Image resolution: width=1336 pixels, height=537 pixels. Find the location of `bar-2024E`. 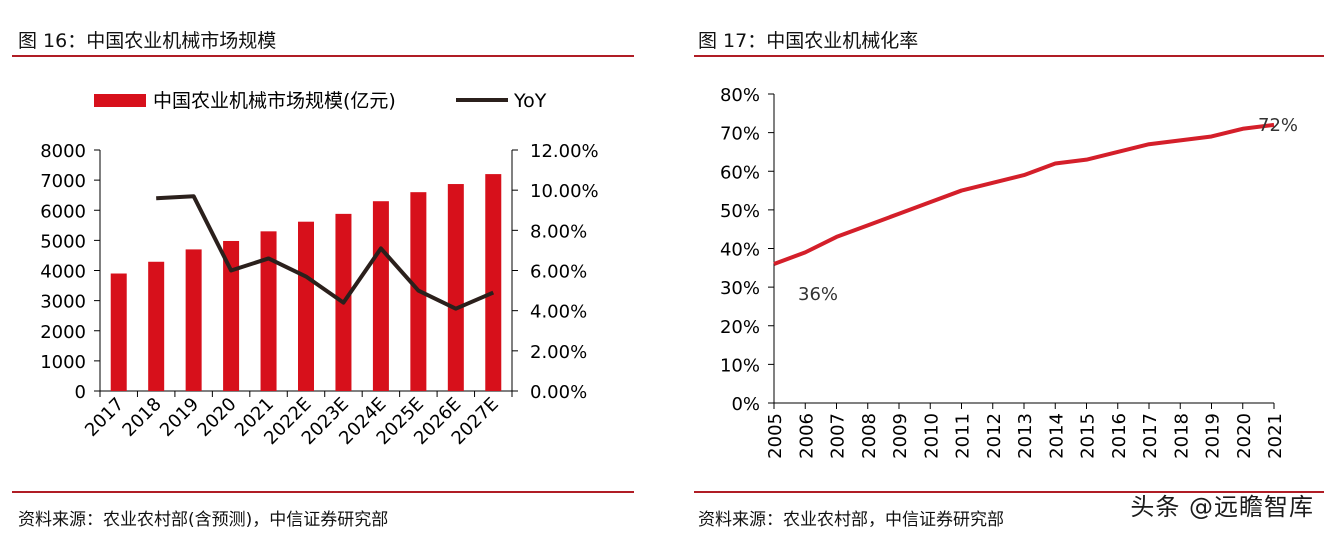

bar-2024E is located at coordinates (380, 296).